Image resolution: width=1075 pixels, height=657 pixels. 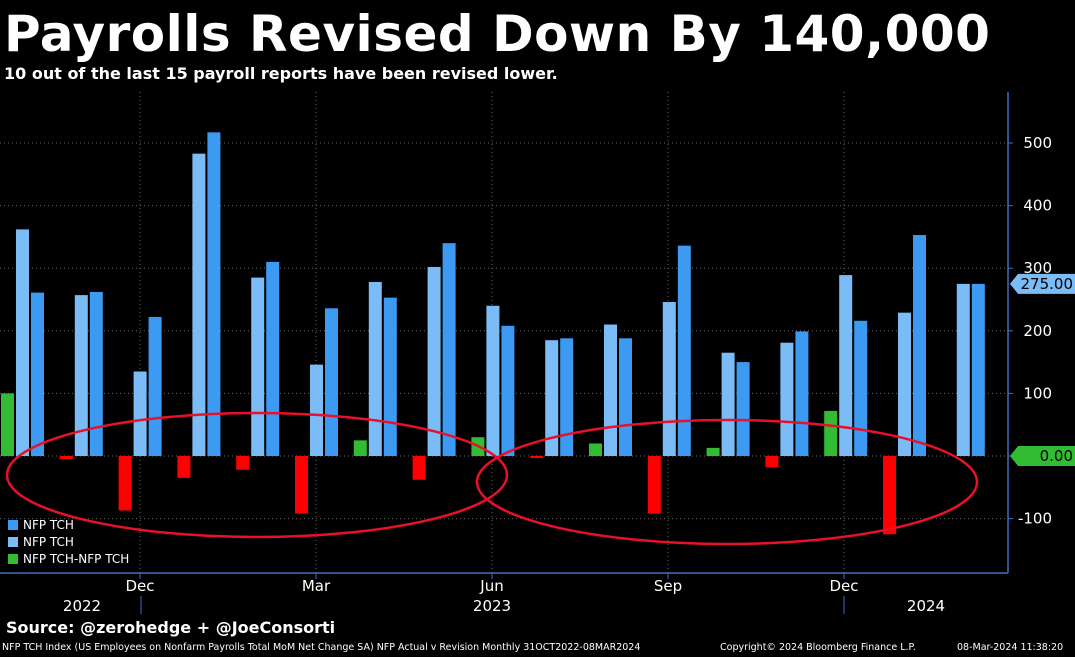 What do you see at coordinates (1037, 268) in the screenshot?
I see `y-tick-label: 300` at bounding box center [1037, 268].